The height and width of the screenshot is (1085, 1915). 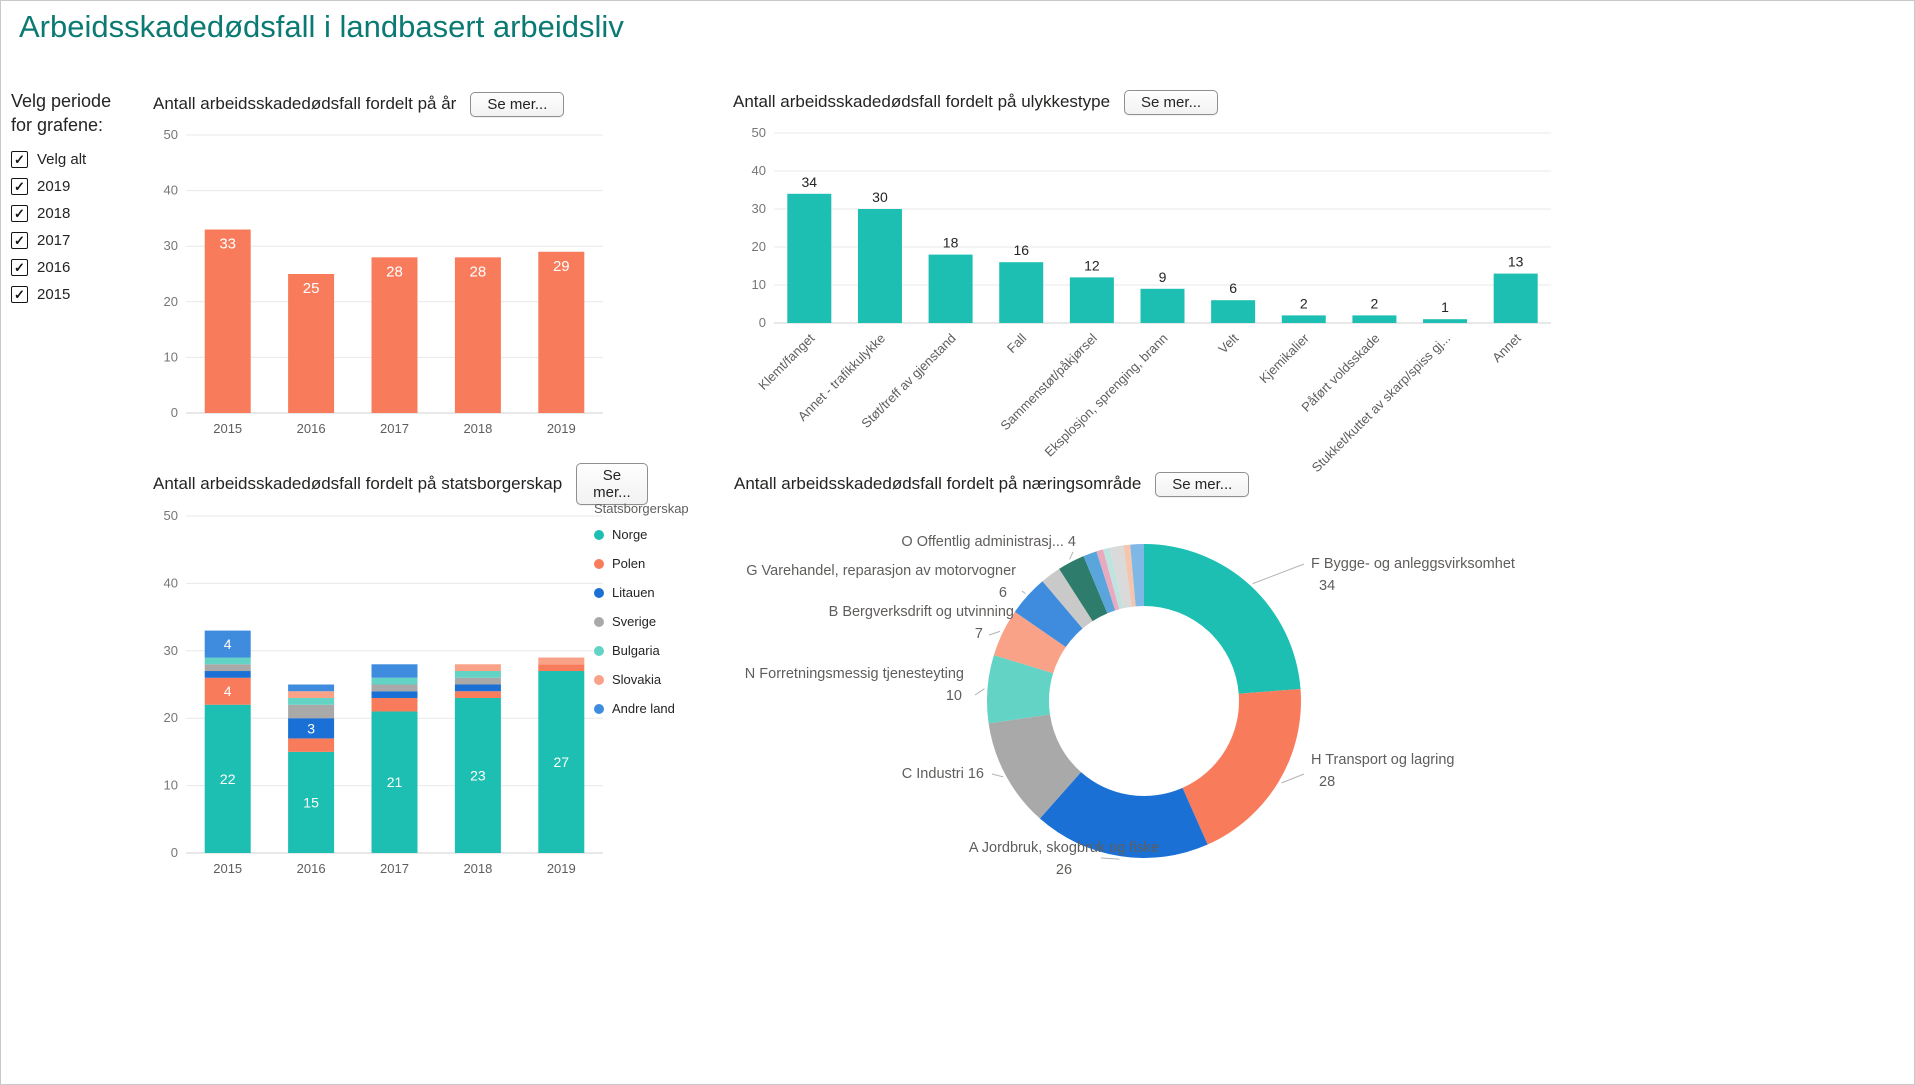 I want to click on slice-label-name: G Varehandel, reparasjon av motorvogner, so click(x=881, y=571).